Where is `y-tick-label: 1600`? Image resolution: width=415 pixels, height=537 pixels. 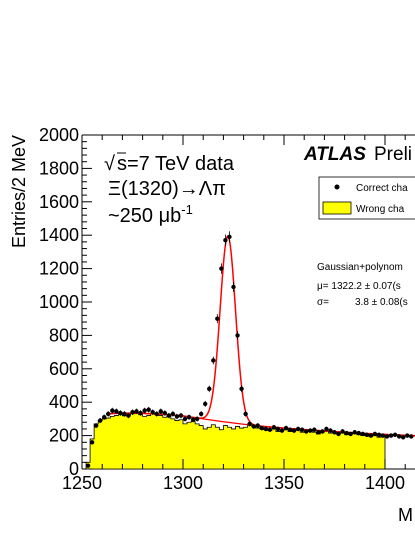 y-tick-label: 1600 is located at coordinates (59, 202).